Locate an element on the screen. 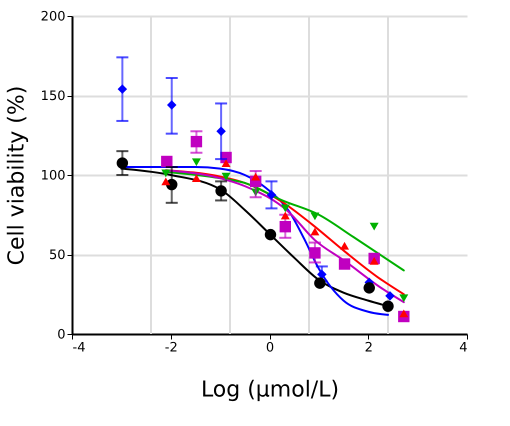 The width and height of the screenshot is (510, 426). x-tick-label: 4 is located at coordinates (463, 348).